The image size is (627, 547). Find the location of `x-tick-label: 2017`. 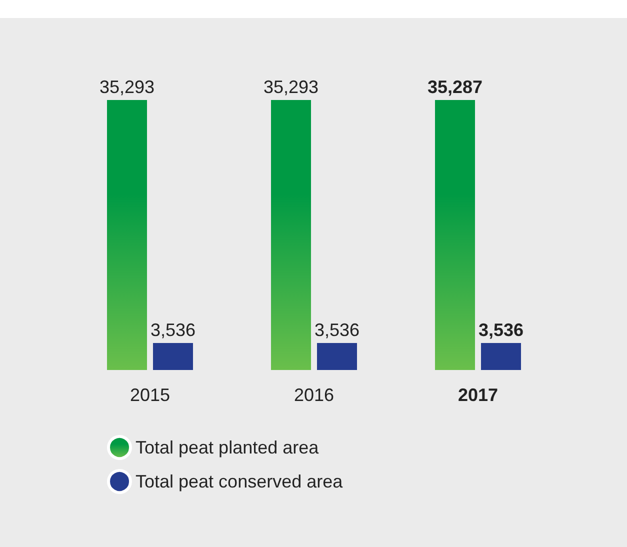

x-tick-label: 2017 is located at coordinates (478, 395).